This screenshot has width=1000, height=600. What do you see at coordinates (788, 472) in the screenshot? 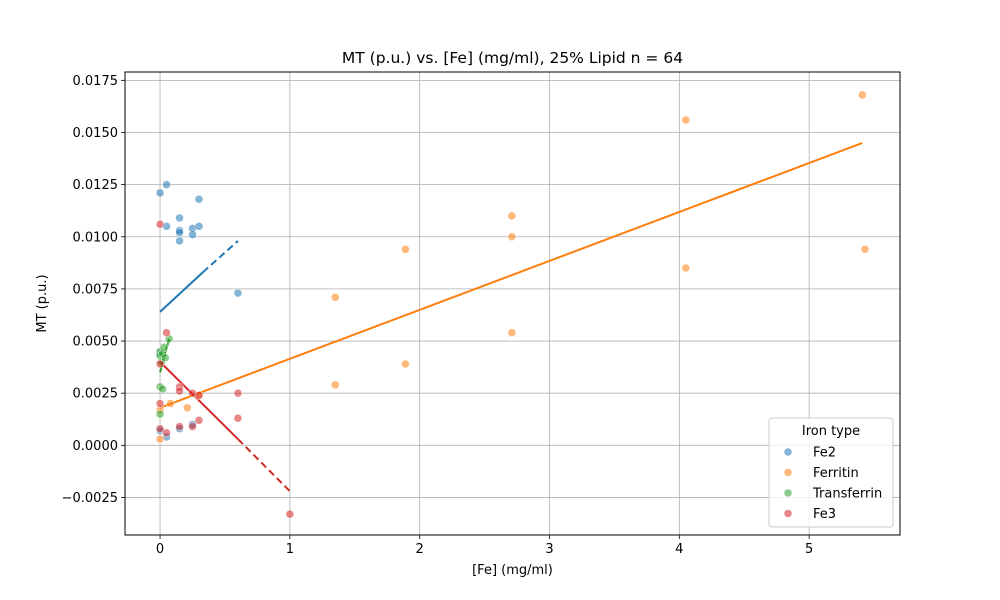
I see `legend-marker-ferritin` at bounding box center [788, 472].